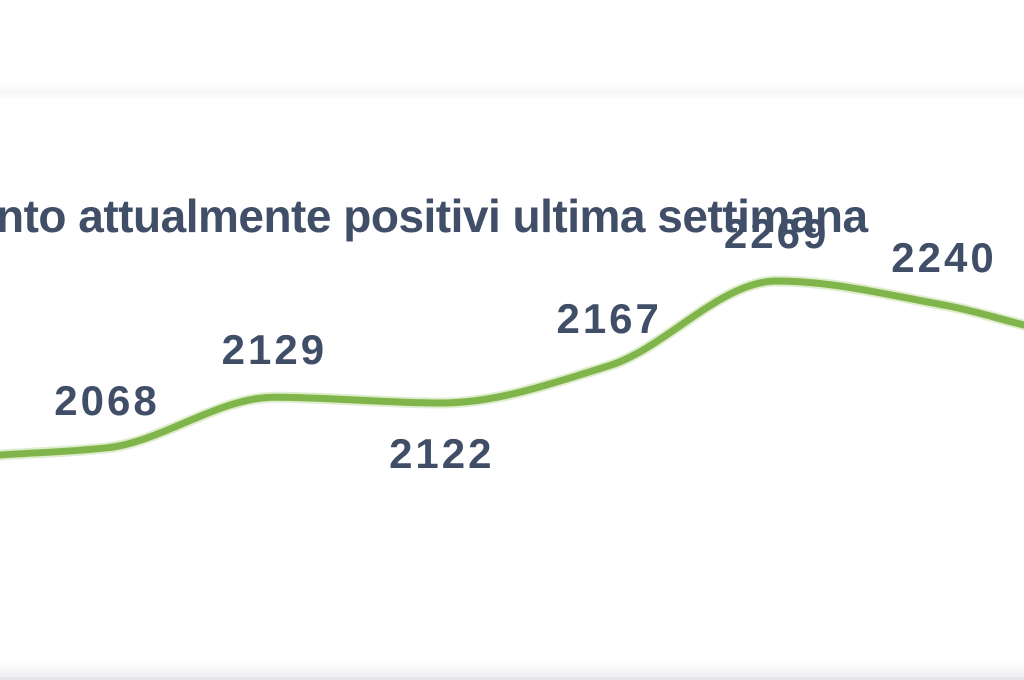 The height and width of the screenshot is (680, 1024). I want to click on point-label-4: 2167, so click(609, 318).